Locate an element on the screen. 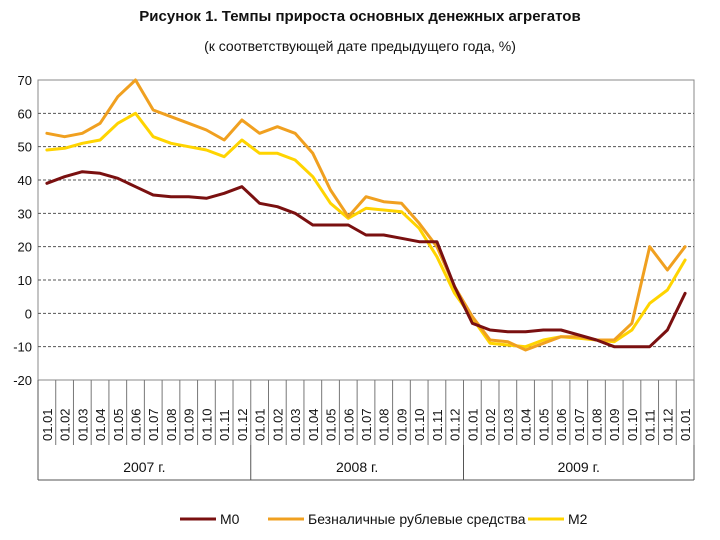 Image resolution: width=720 pixels, height=540 pixels. legend: M0 Безналичные рублевые средства M2 is located at coordinates (384, 519).